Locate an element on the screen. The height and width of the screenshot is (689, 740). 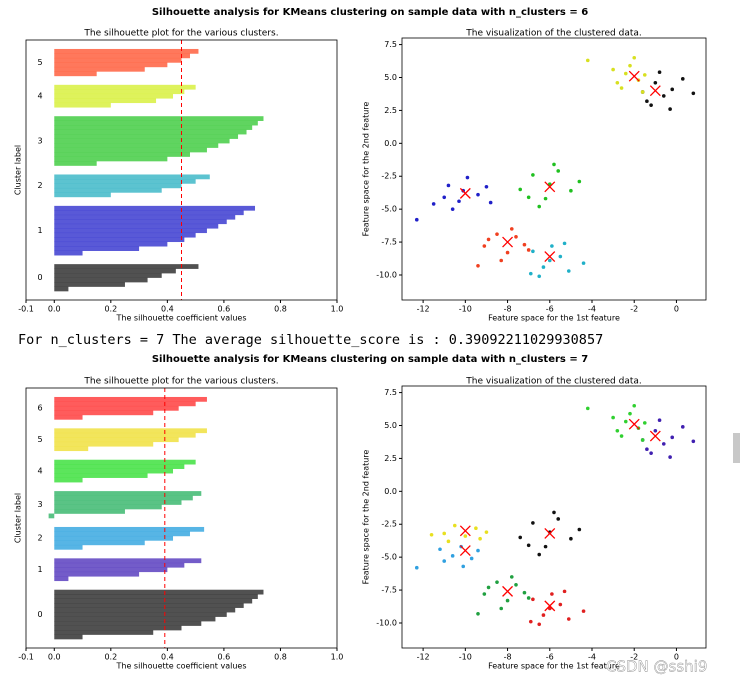
x-tick-label: 0.8 is located at coordinates (280, 657).